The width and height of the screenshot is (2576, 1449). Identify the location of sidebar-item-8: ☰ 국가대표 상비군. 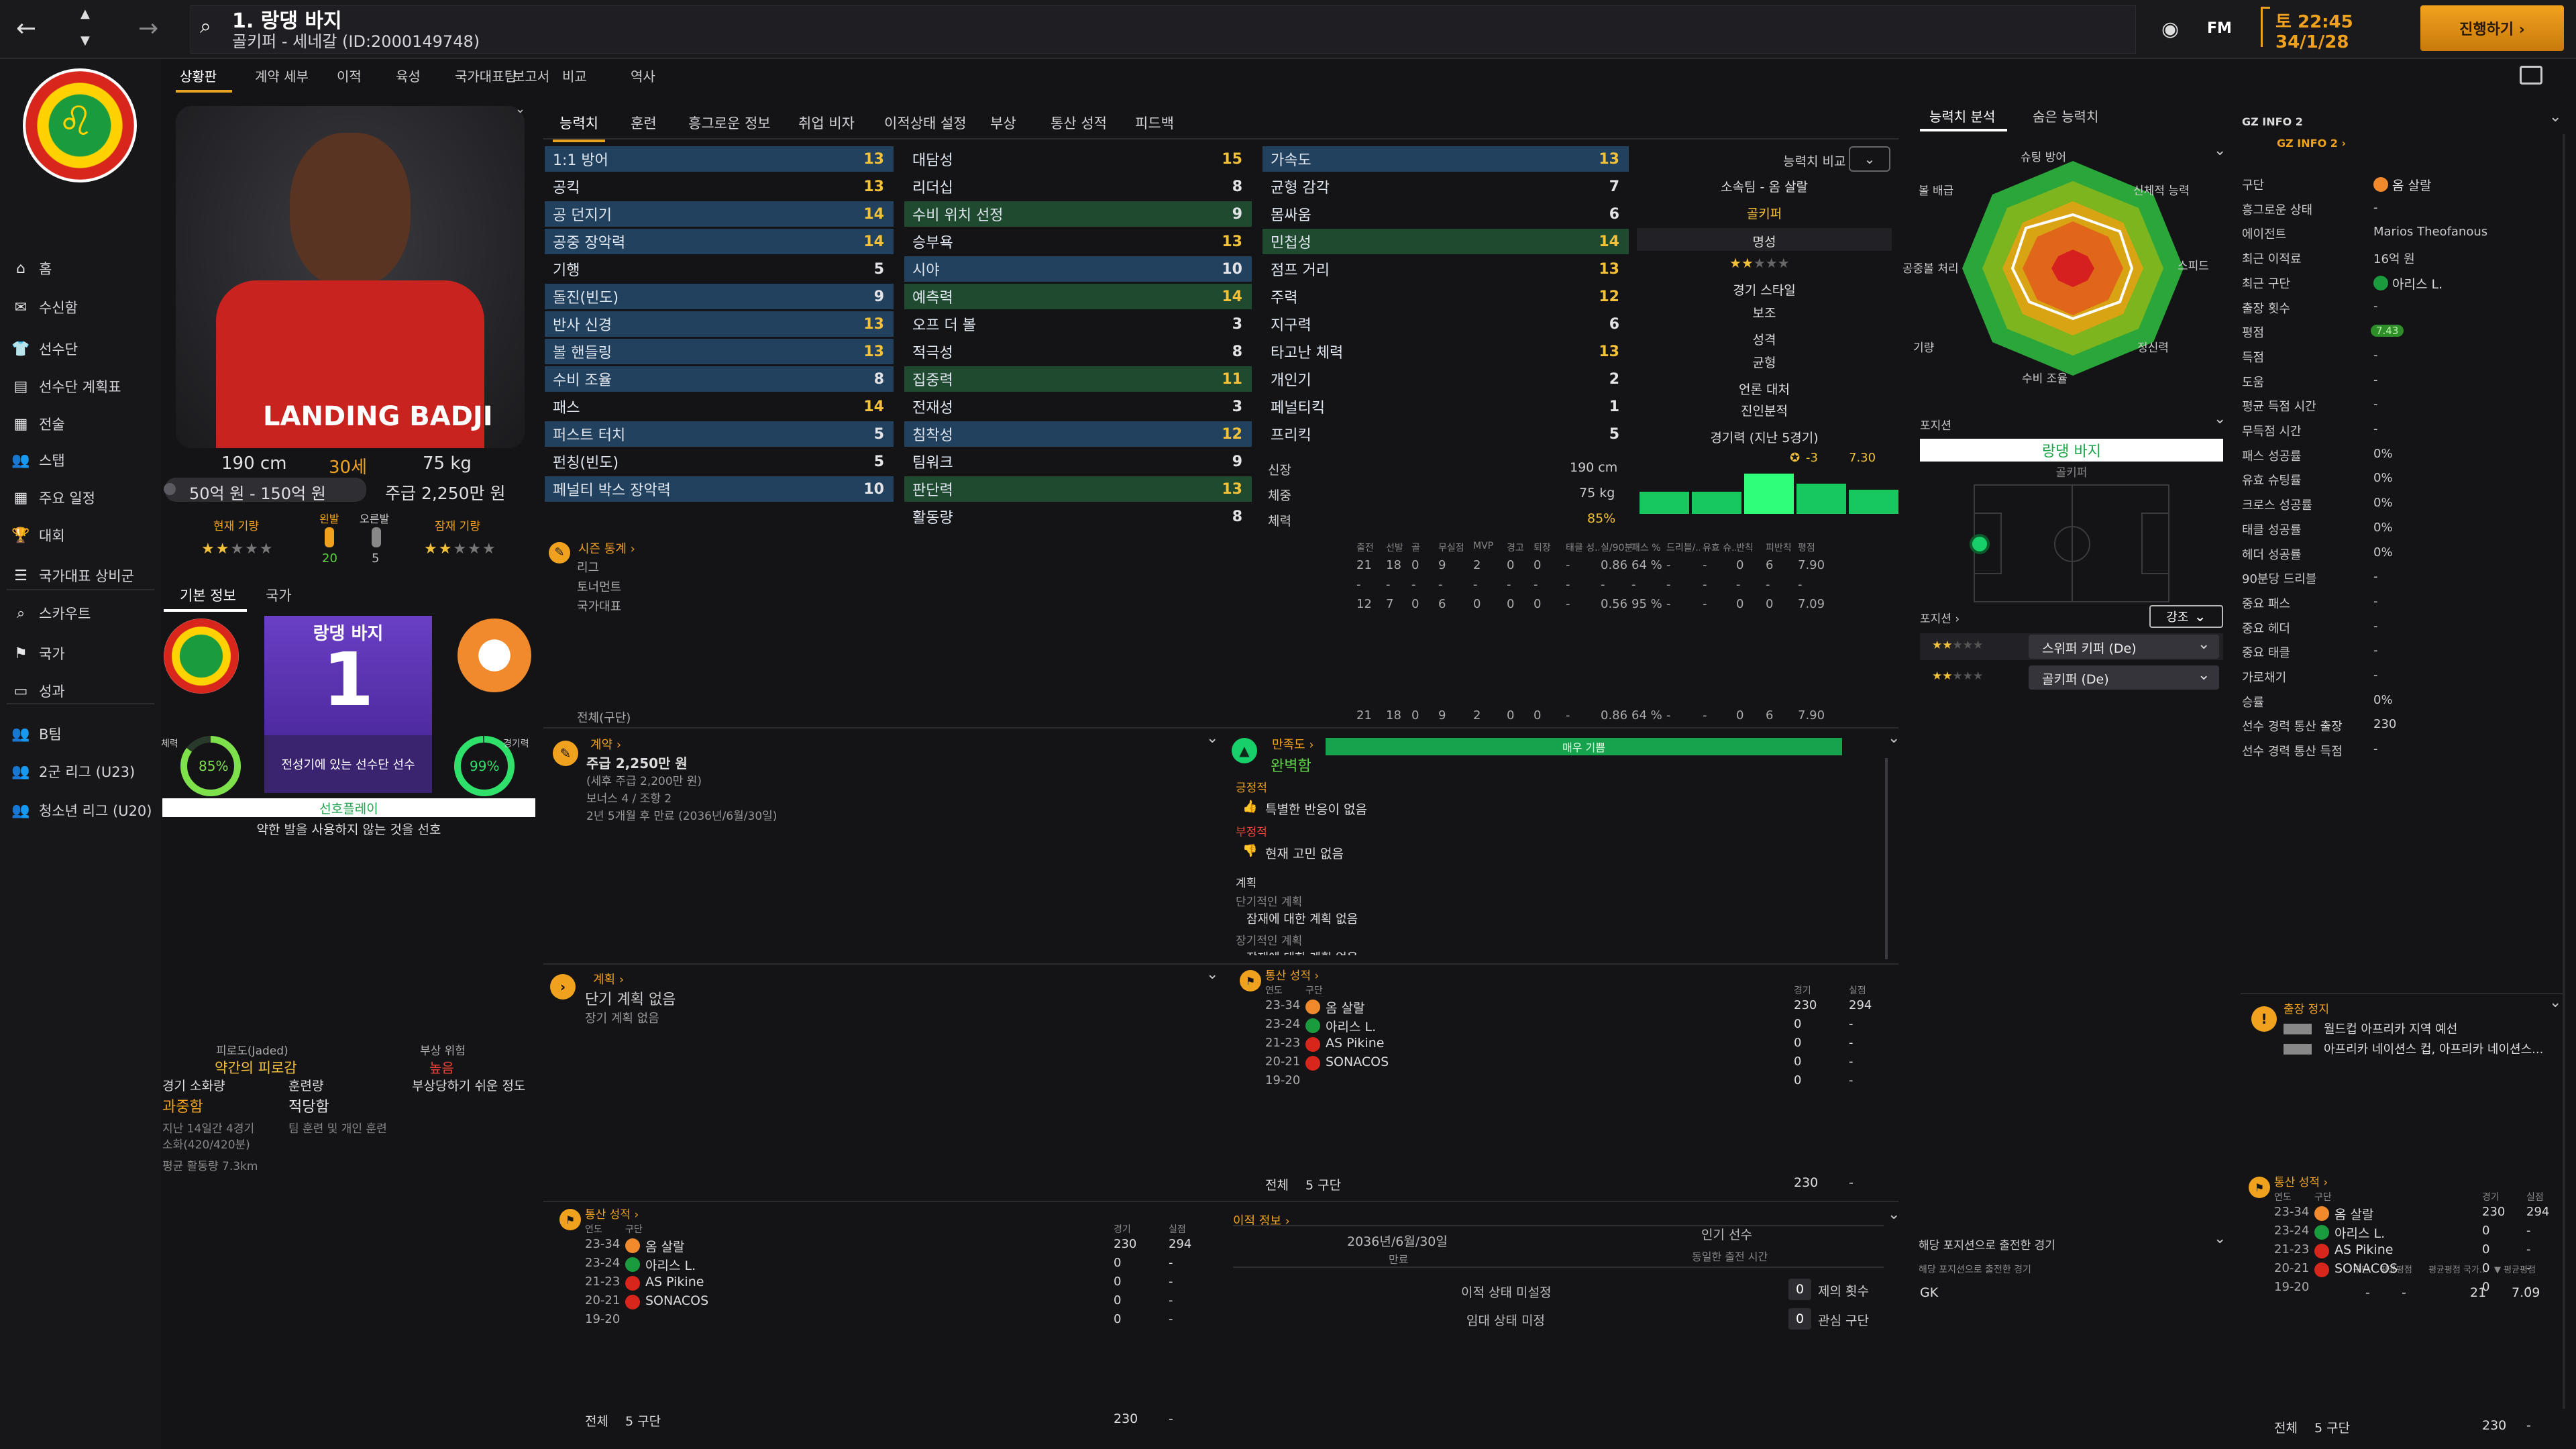
(80, 575).